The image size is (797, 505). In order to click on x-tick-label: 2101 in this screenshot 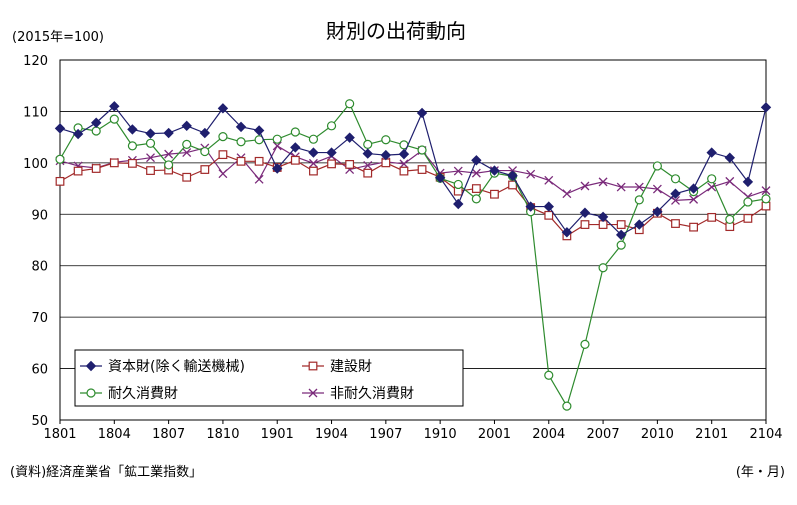, I will do `click(711, 434)`.